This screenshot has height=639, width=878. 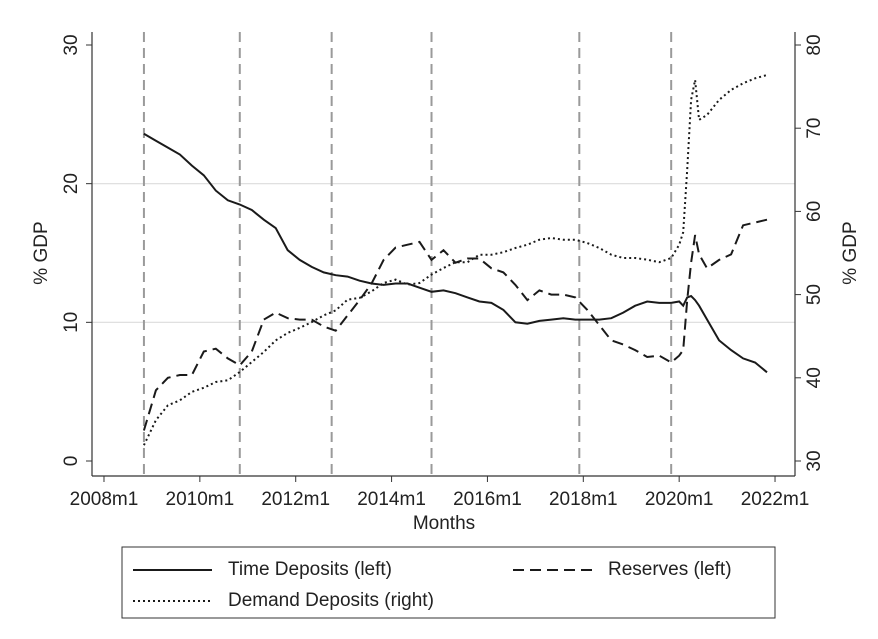 What do you see at coordinates (775, 499) in the screenshot?
I see `x-tick-label: 2022m1` at bounding box center [775, 499].